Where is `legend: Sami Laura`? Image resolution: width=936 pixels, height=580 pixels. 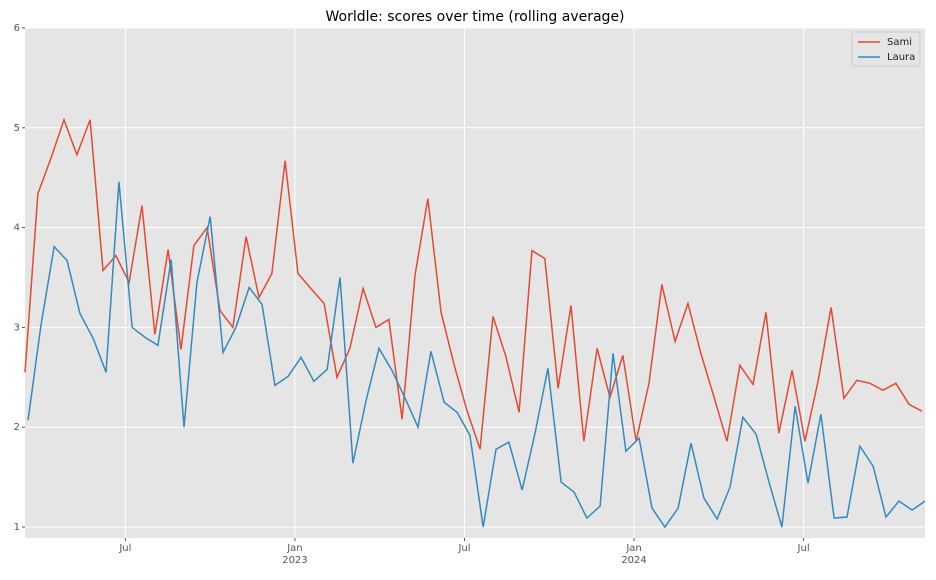 legend: Sami Laura is located at coordinates (886, 49).